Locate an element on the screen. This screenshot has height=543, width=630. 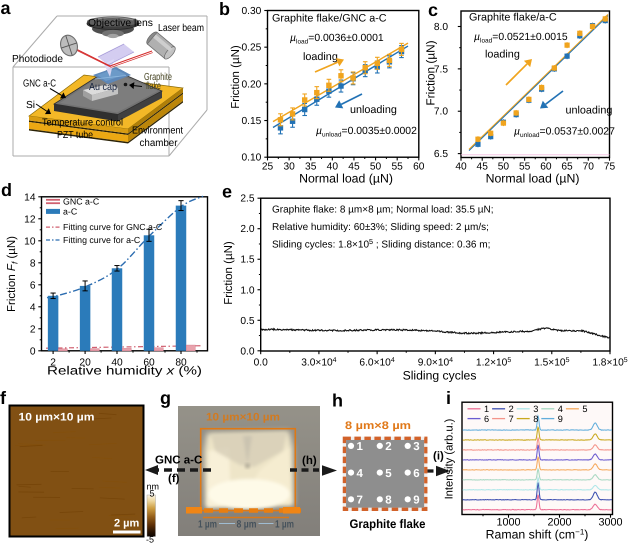
svg-text: 2000 is located at coordinates (559, 523).